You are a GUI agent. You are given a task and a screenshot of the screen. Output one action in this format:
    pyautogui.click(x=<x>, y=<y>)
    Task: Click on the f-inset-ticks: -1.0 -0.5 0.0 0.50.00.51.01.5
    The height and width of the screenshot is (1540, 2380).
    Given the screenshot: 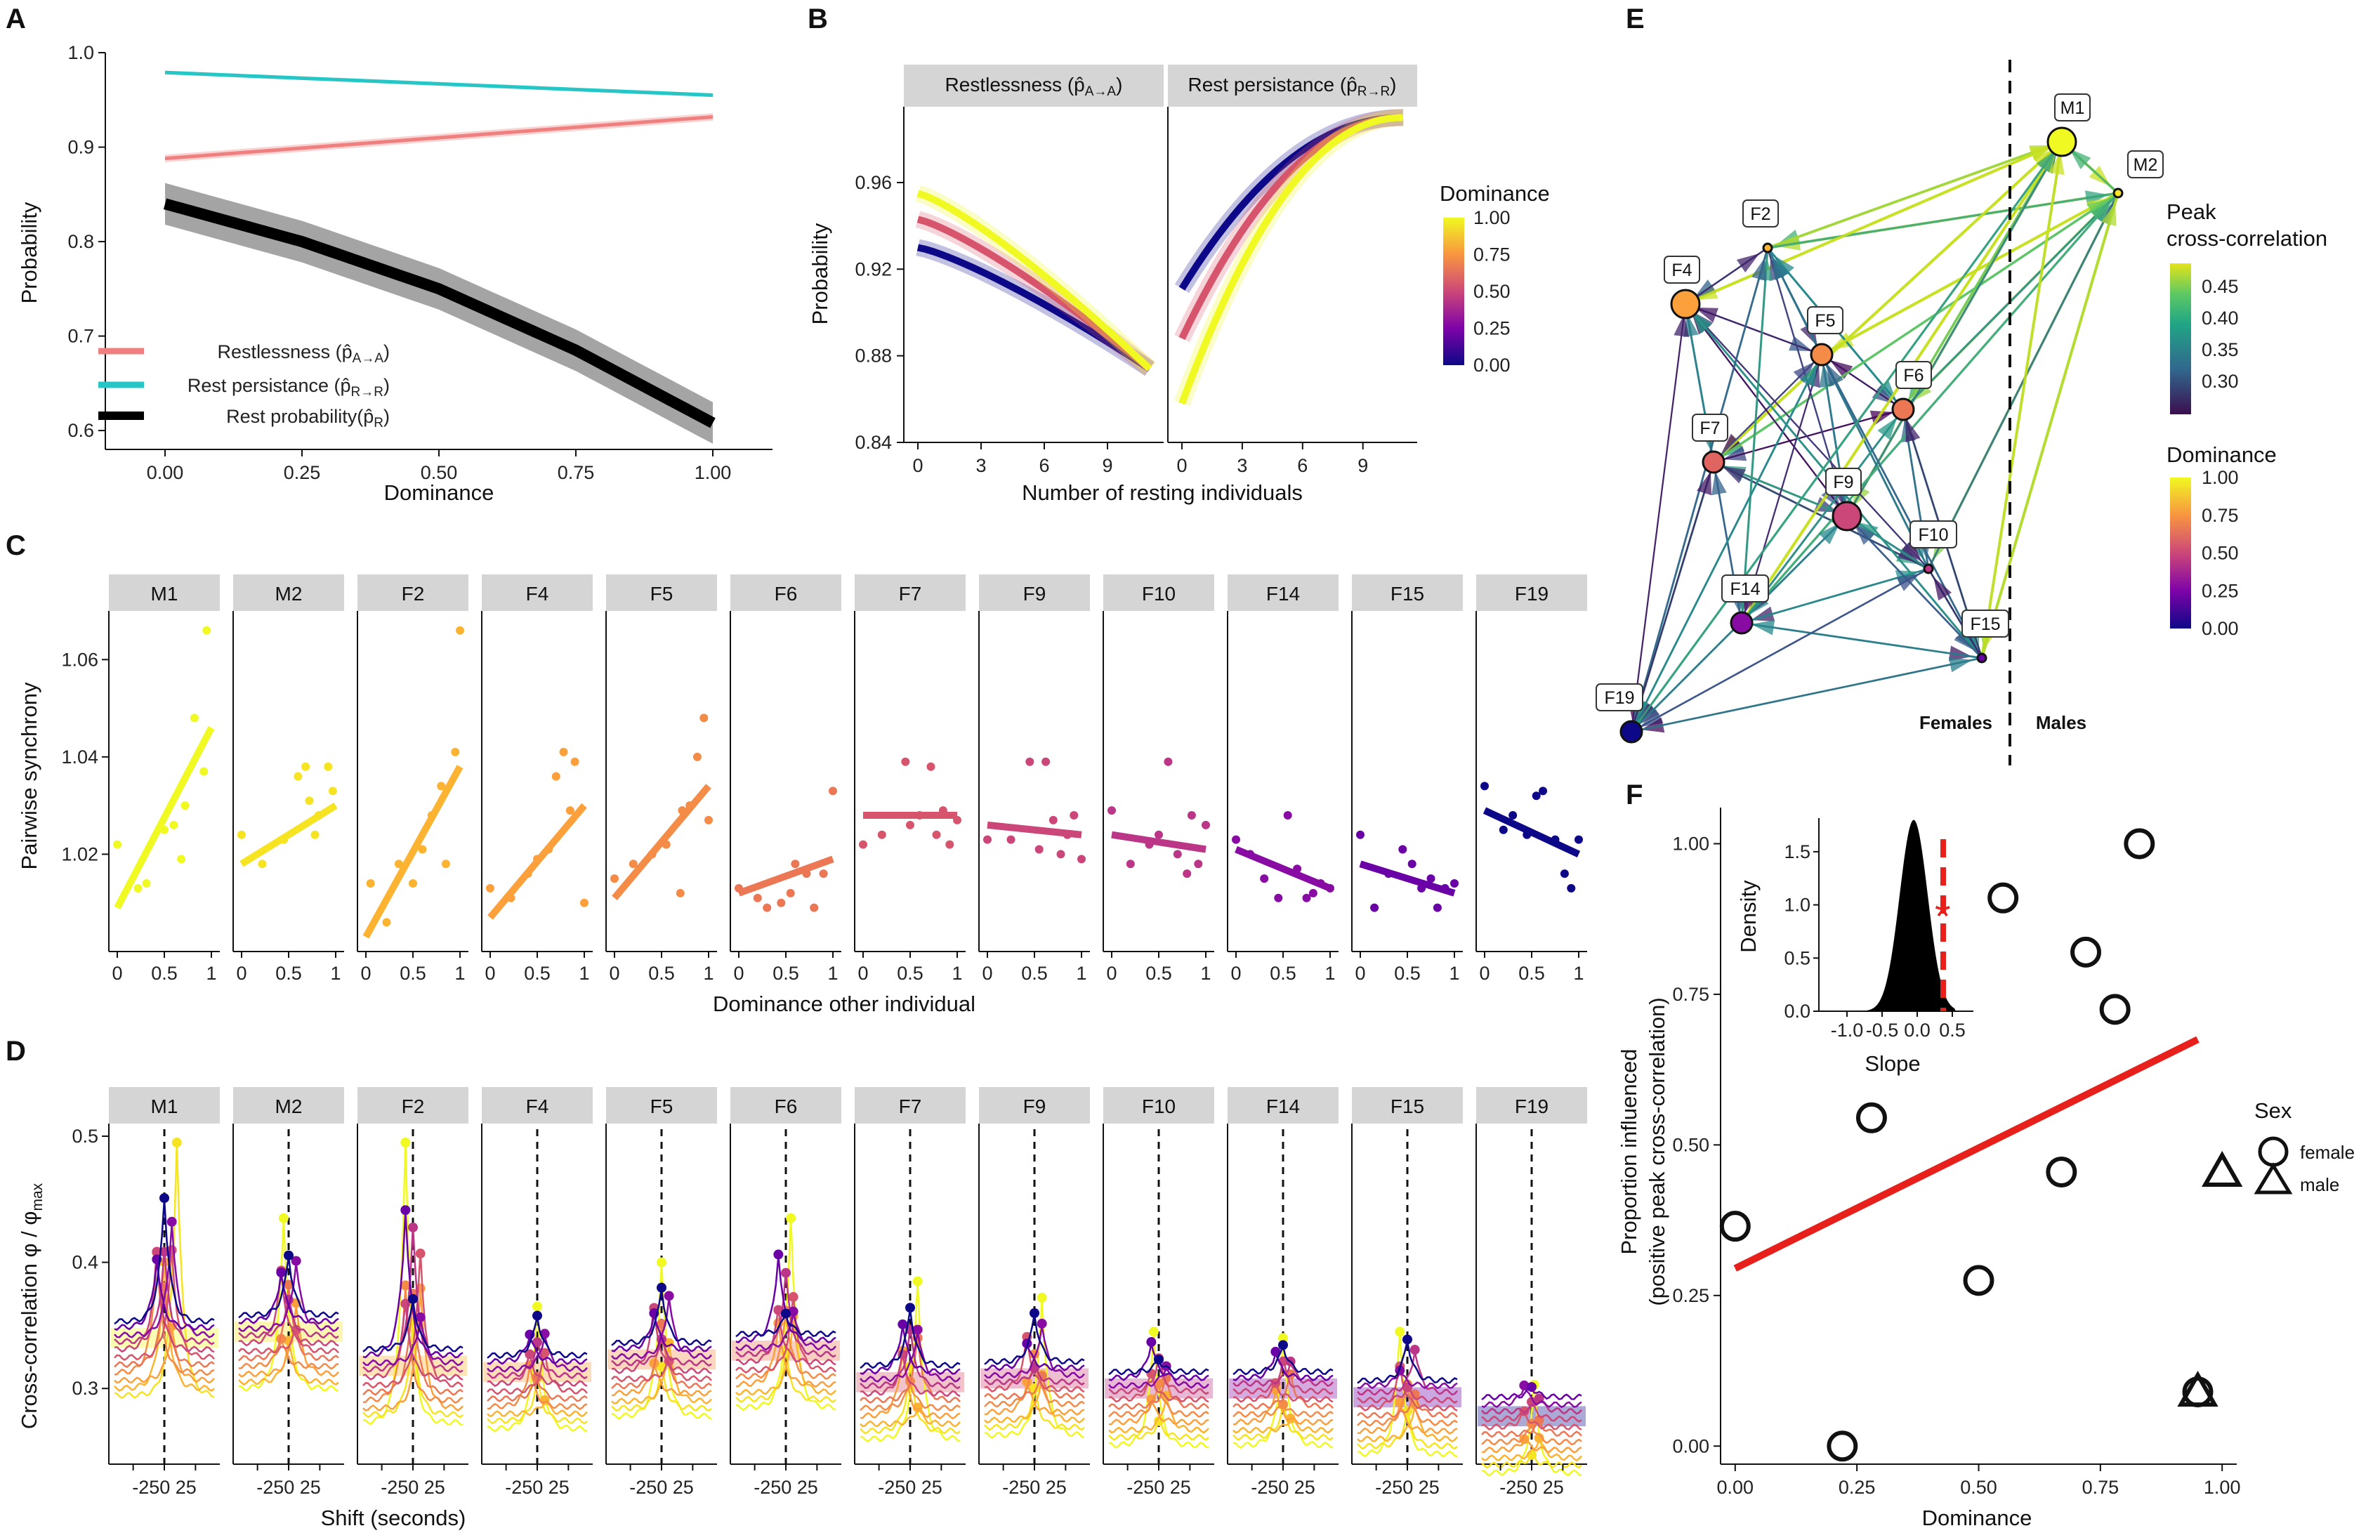 What is the action you would take?
    pyautogui.click(x=1874, y=941)
    